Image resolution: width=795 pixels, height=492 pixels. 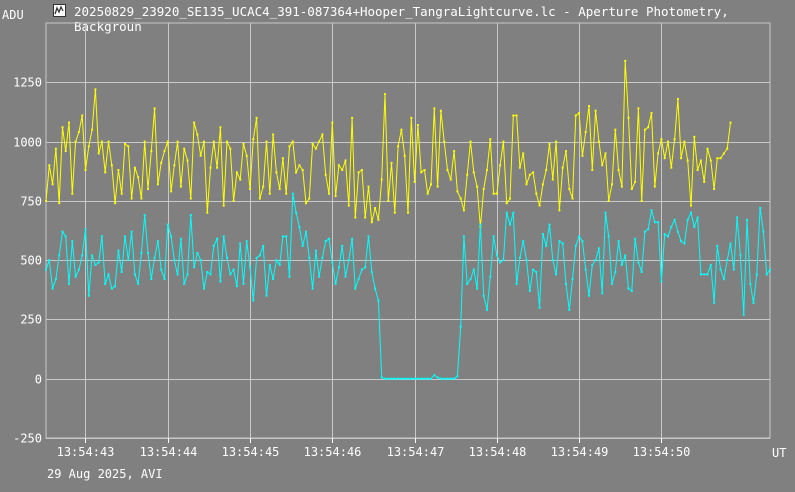 I want to click on lightcurve-app-icon, so click(x=59, y=10).